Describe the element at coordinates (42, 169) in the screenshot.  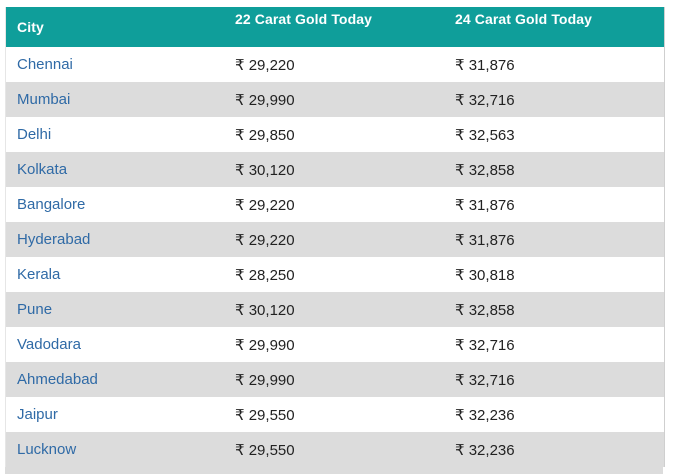
I see `city-link: Kolkata` at that location.